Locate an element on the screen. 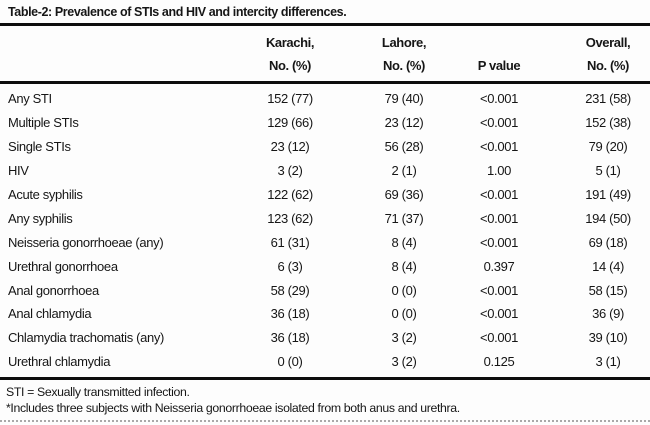 The width and height of the screenshot is (650, 425). row-label: Chlamydia trachomatis (any) is located at coordinates (86, 338).